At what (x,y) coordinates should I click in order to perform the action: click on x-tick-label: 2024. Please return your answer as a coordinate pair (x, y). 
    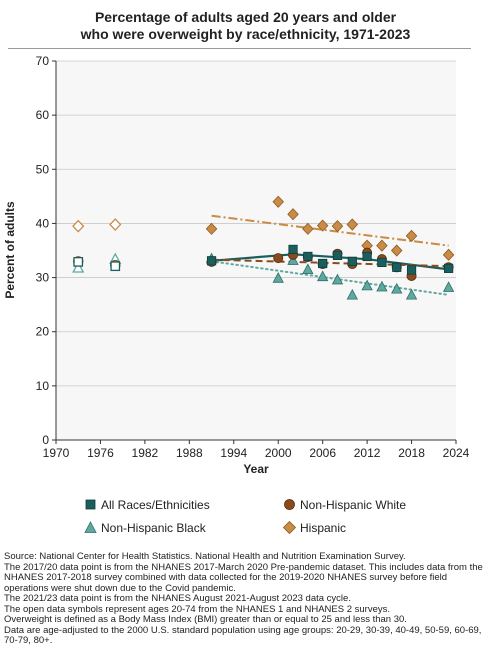
    Looking at the image, I should click on (456, 453).